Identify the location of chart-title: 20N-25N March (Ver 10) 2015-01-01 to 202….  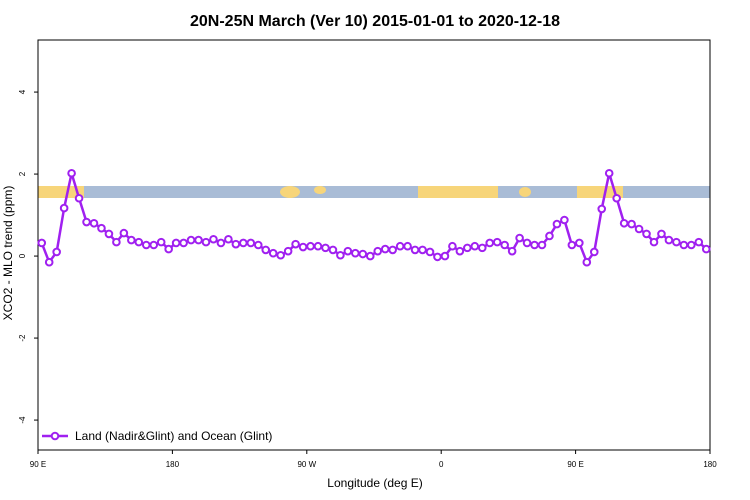
(375, 21).